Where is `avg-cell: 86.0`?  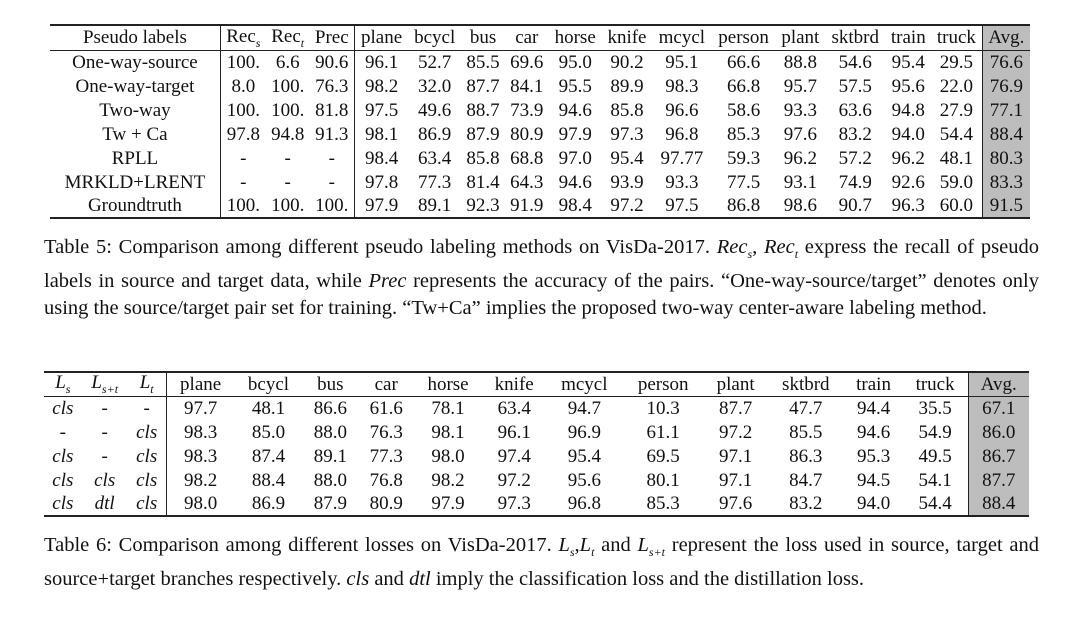
avg-cell: 86.0 is located at coordinates (998, 432).